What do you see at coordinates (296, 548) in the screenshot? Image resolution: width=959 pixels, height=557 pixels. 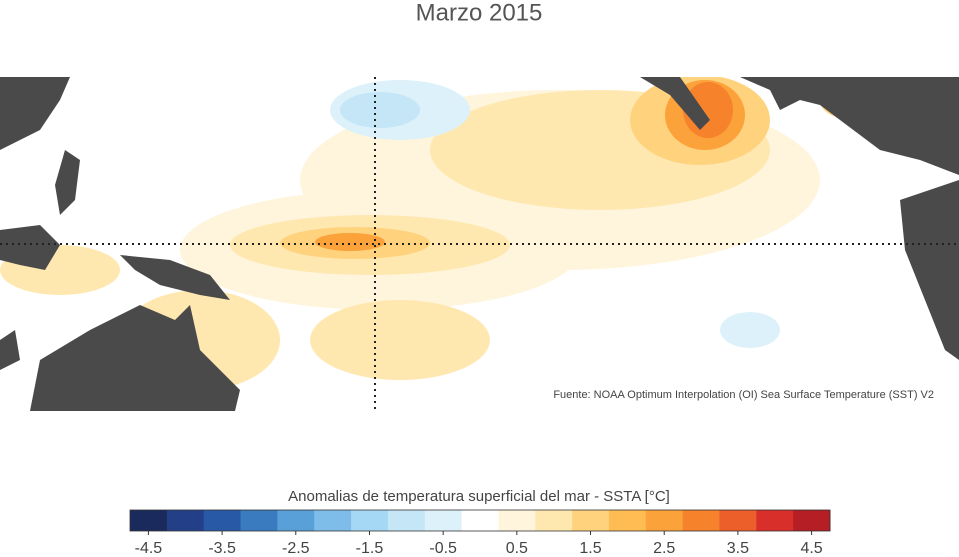 I see `colorbar-tick-label: -2.5` at bounding box center [296, 548].